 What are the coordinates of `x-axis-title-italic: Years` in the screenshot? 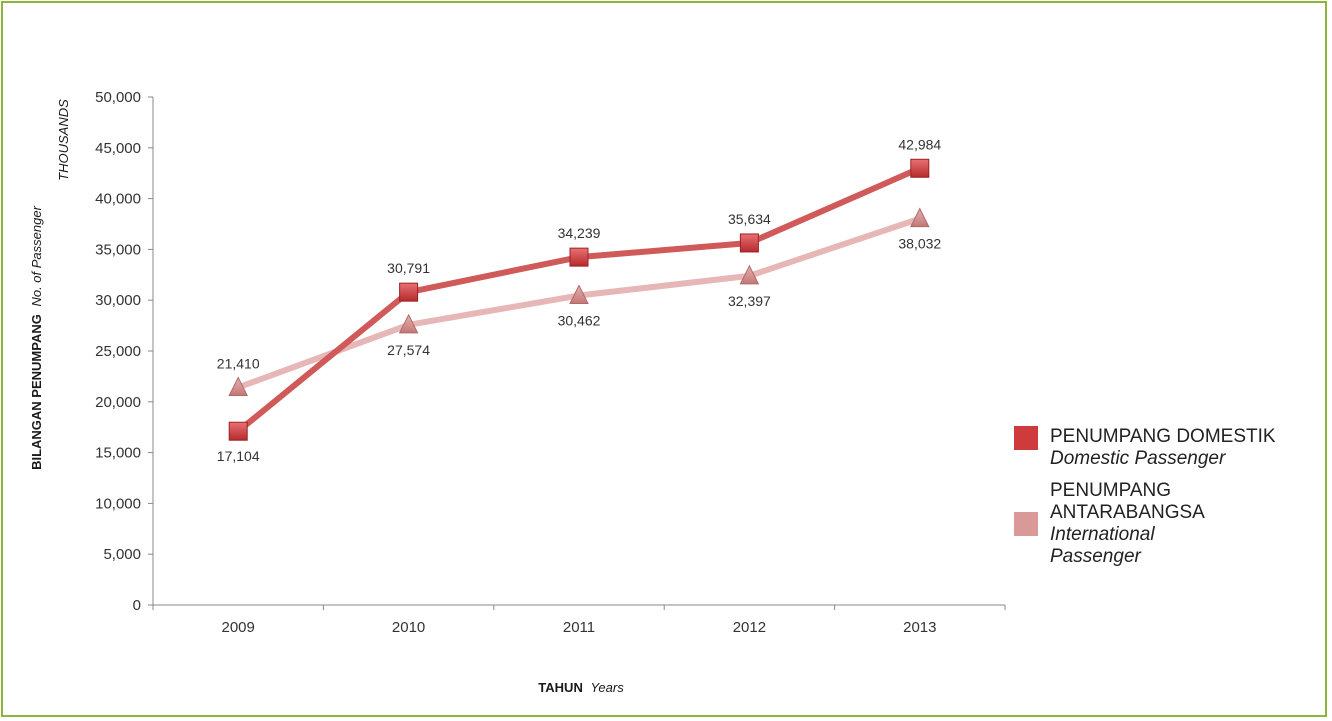 It's located at (607, 687).